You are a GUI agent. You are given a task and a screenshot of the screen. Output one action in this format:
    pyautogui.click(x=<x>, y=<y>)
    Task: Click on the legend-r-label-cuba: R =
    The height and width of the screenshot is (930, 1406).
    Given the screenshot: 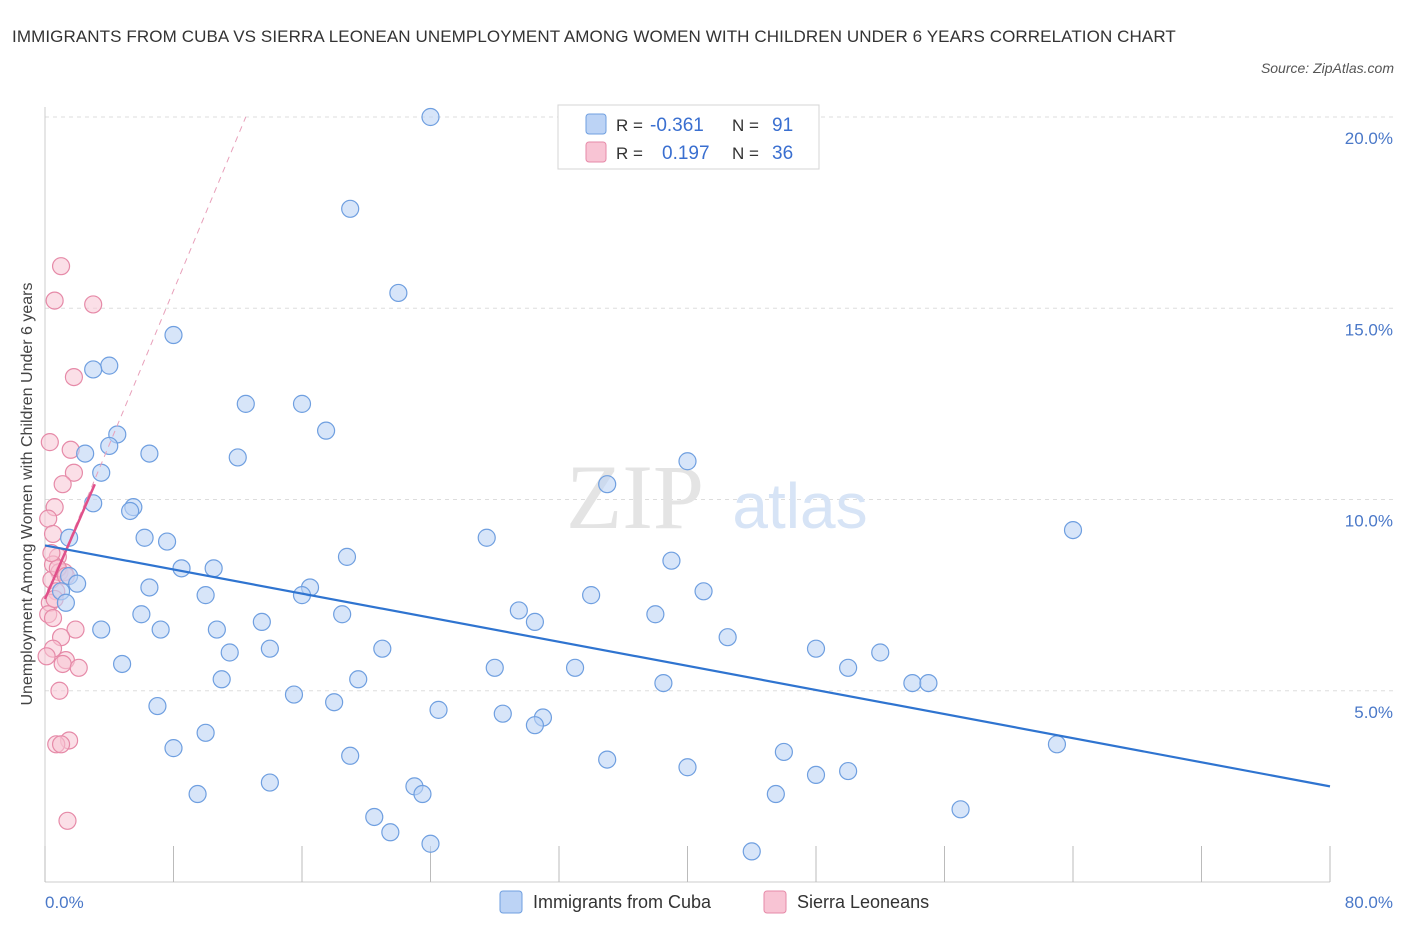 What is the action you would take?
    pyautogui.click(x=629, y=125)
    